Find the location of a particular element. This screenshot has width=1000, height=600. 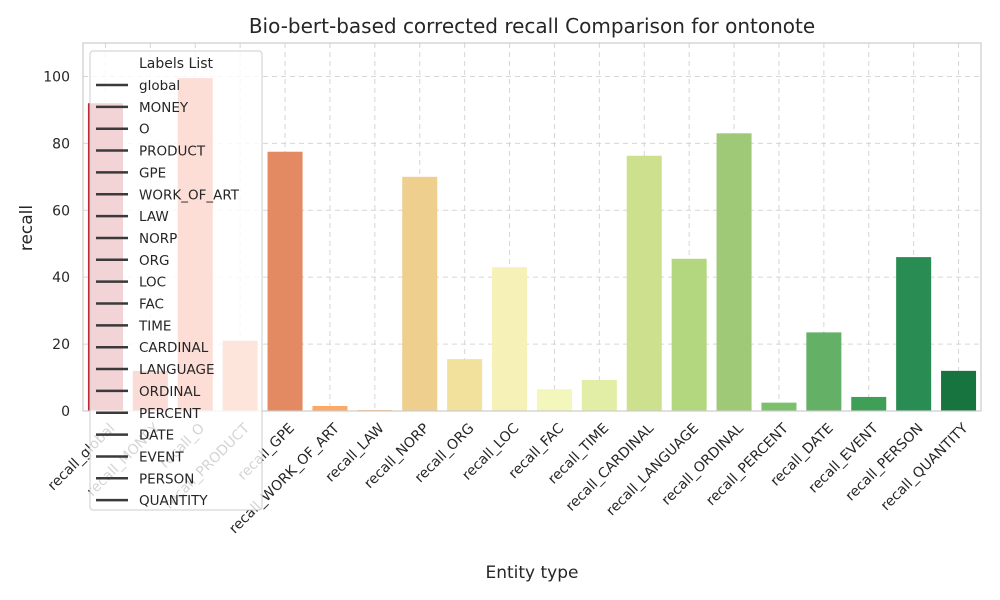

legend-label: PERCENT is located at coordinates (170, 414).